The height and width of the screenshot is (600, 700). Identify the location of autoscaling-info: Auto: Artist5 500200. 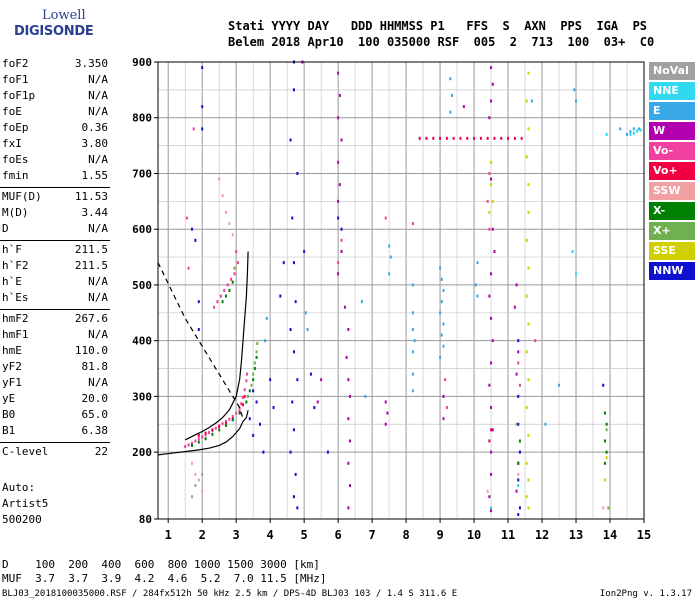
(25, 504).